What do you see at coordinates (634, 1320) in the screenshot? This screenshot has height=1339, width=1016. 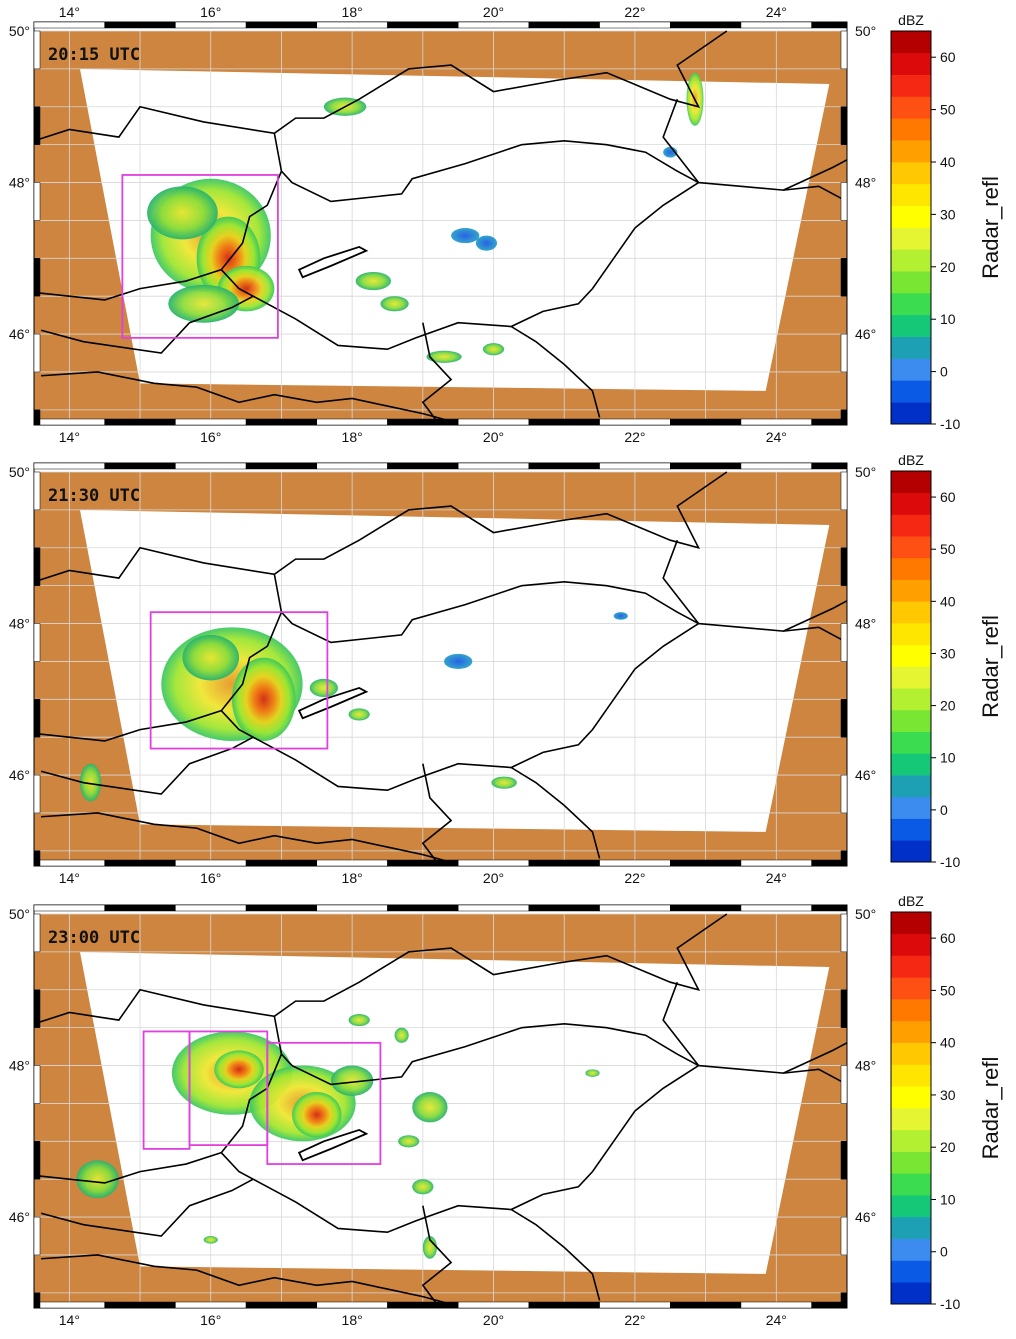 I see `lon-tick-label: 22°` at bounding box center [634, 1320].